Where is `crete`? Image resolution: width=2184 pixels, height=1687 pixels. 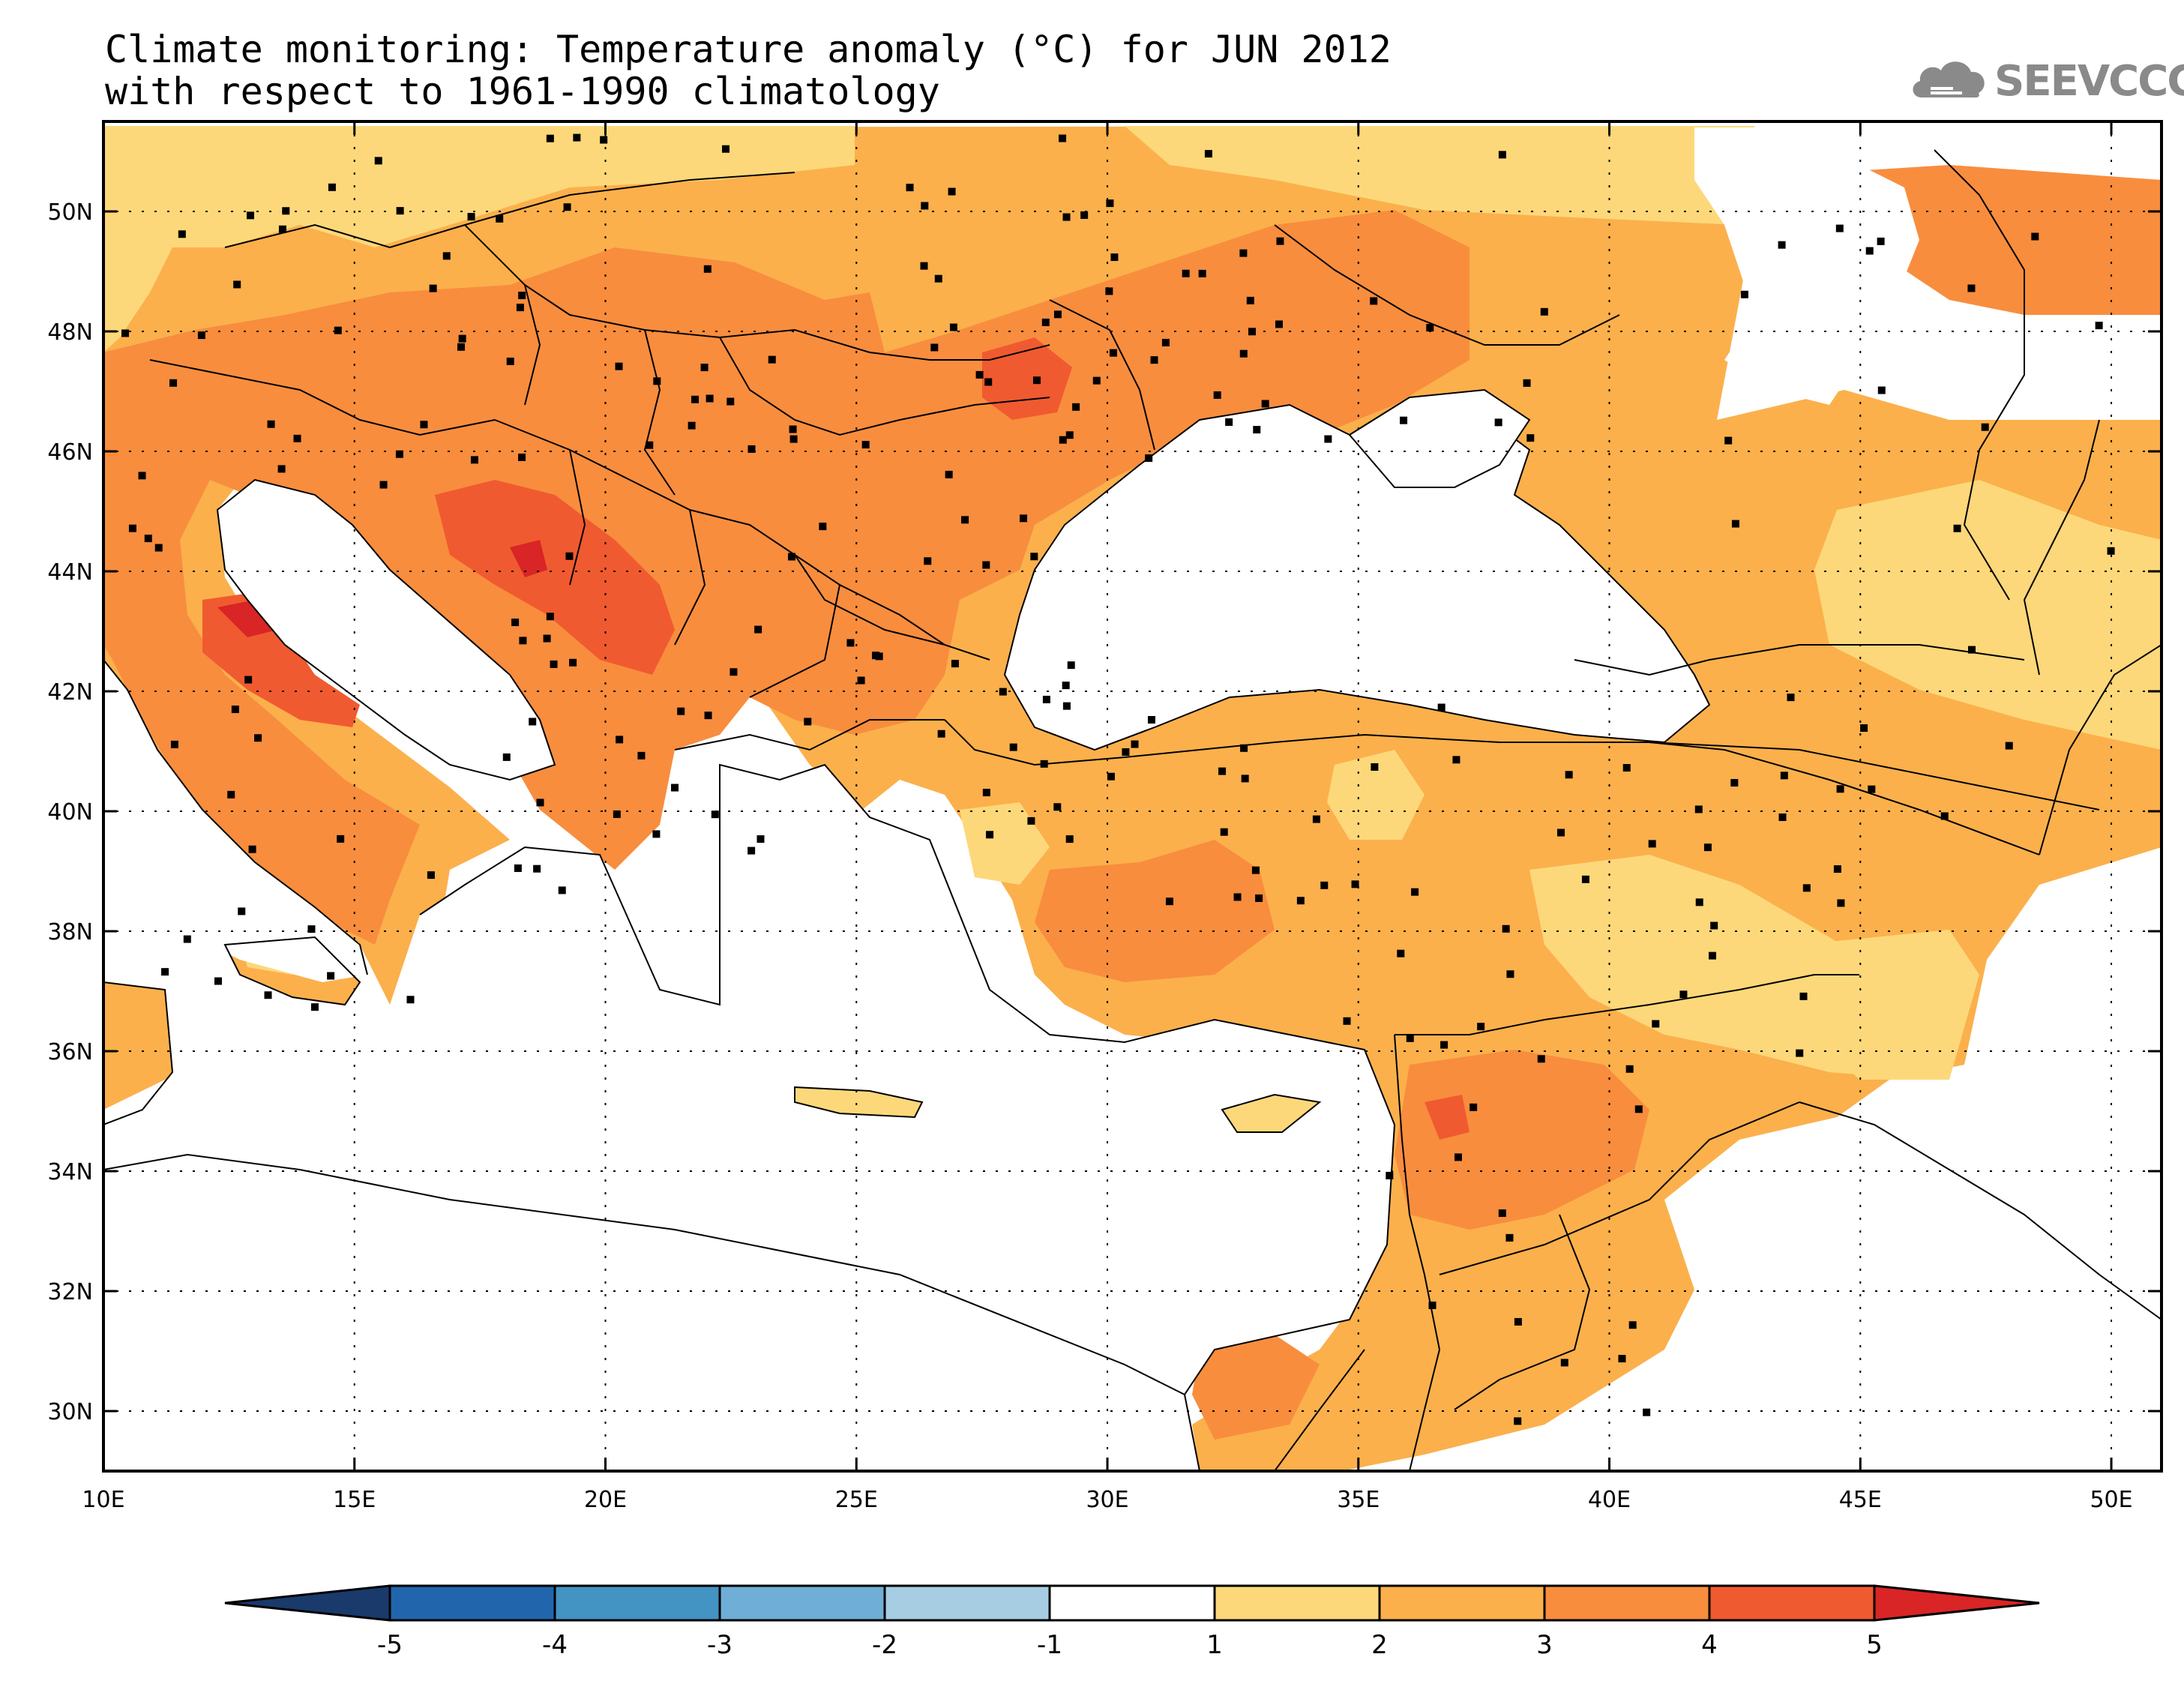
crete is located at coordinates (859, 1102).